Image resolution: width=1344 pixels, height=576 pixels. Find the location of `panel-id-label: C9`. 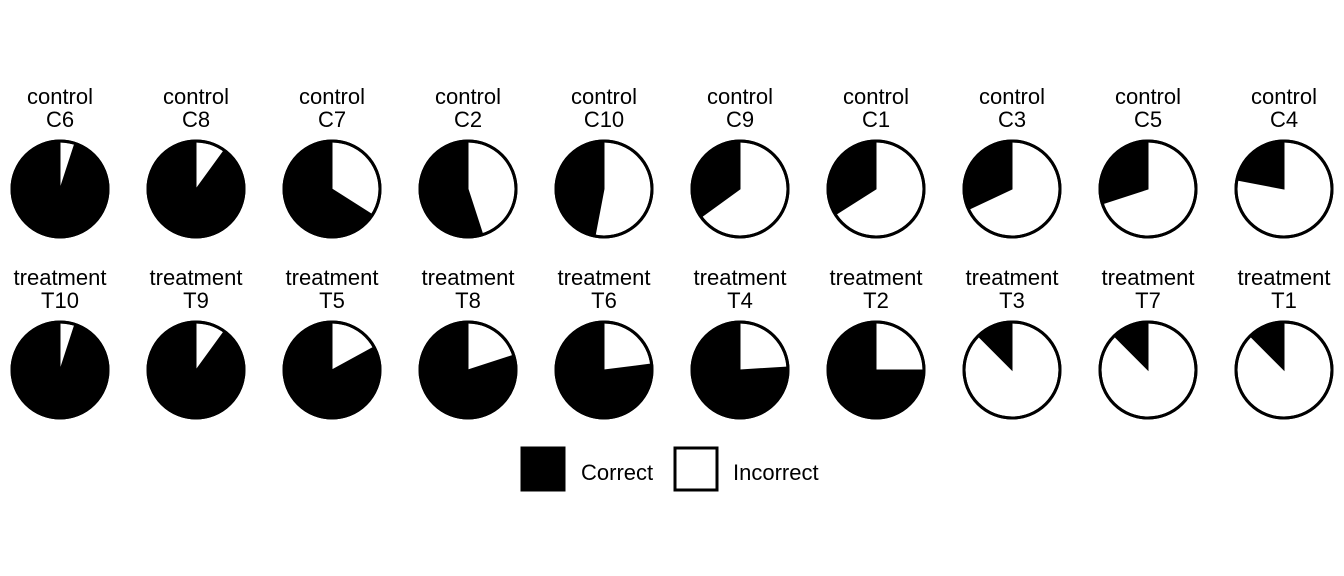

panel-id-label: C9 is located at coordinates (740, 119).